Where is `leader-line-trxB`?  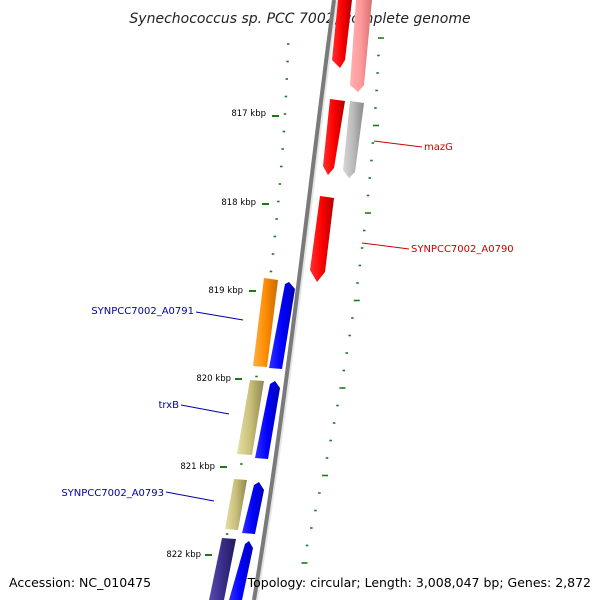 leader-line-trxB is located at coordinates (205, 409).